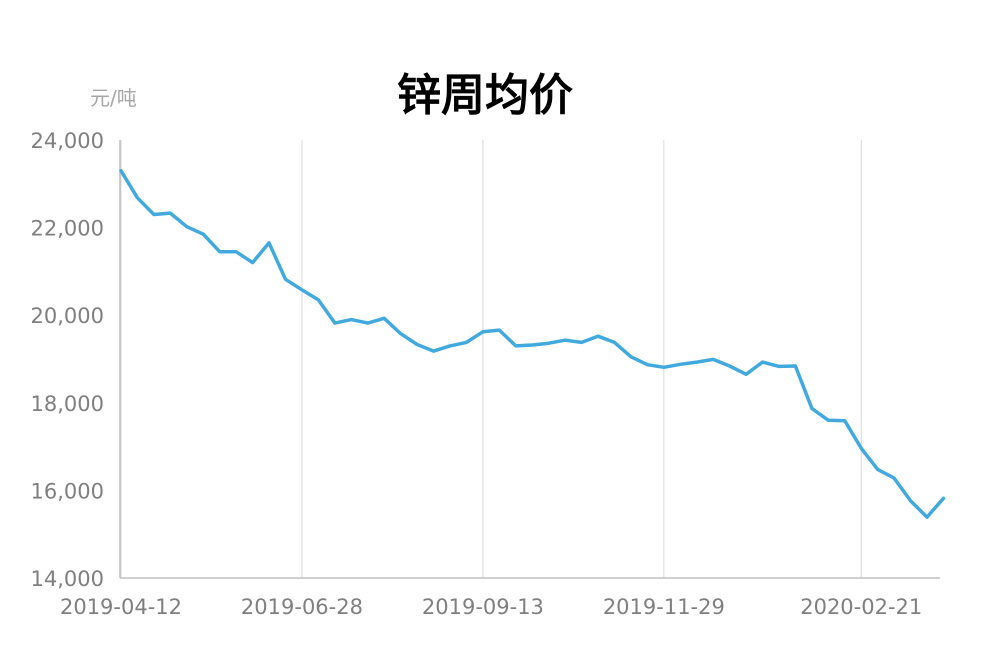 This screenshot has width=1000, height=660. What do you see at coordinates (67, 404) in the screenshot?
I see `y-tick-label: 18,000` at bounding box center [67, 404].